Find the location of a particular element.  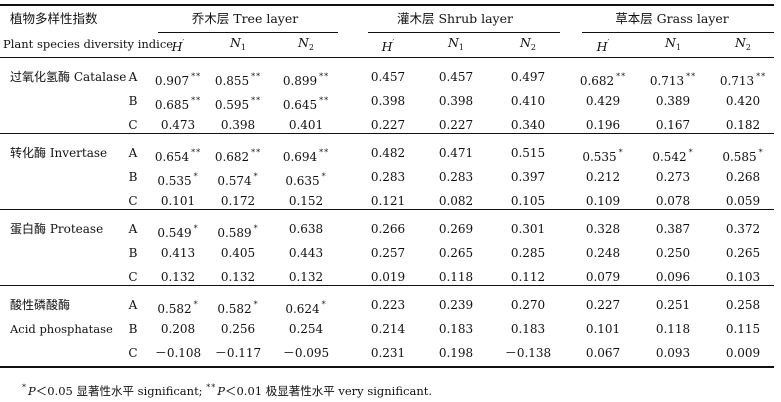

cell-value: 0.105 is located at coordinates (528, 201).